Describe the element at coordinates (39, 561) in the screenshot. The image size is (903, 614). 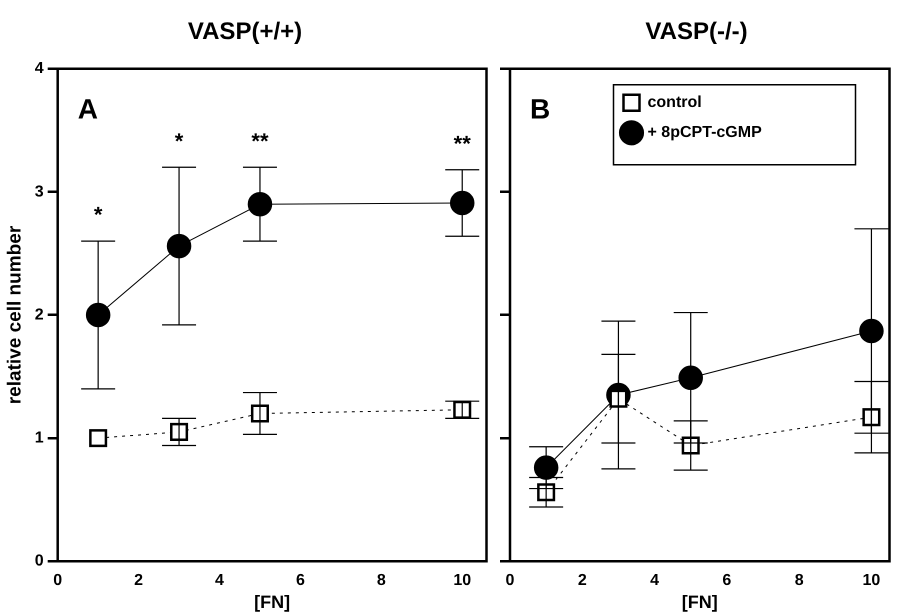
I see `y-tick-label: 0` at that location.